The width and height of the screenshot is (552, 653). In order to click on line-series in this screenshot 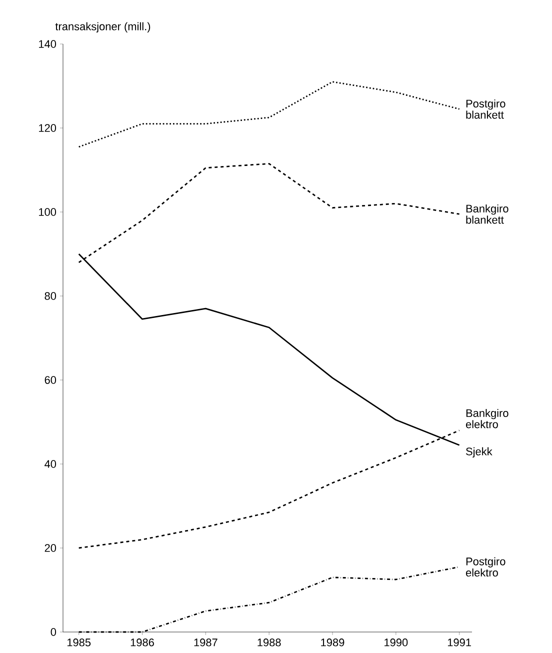, I will do `click(269, 114)`.